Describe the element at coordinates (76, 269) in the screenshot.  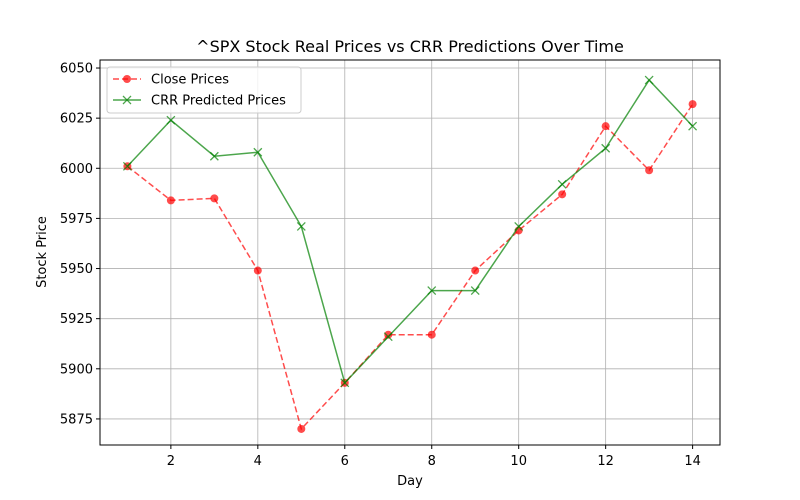
I see `y-tick-label: 5950` at that location.